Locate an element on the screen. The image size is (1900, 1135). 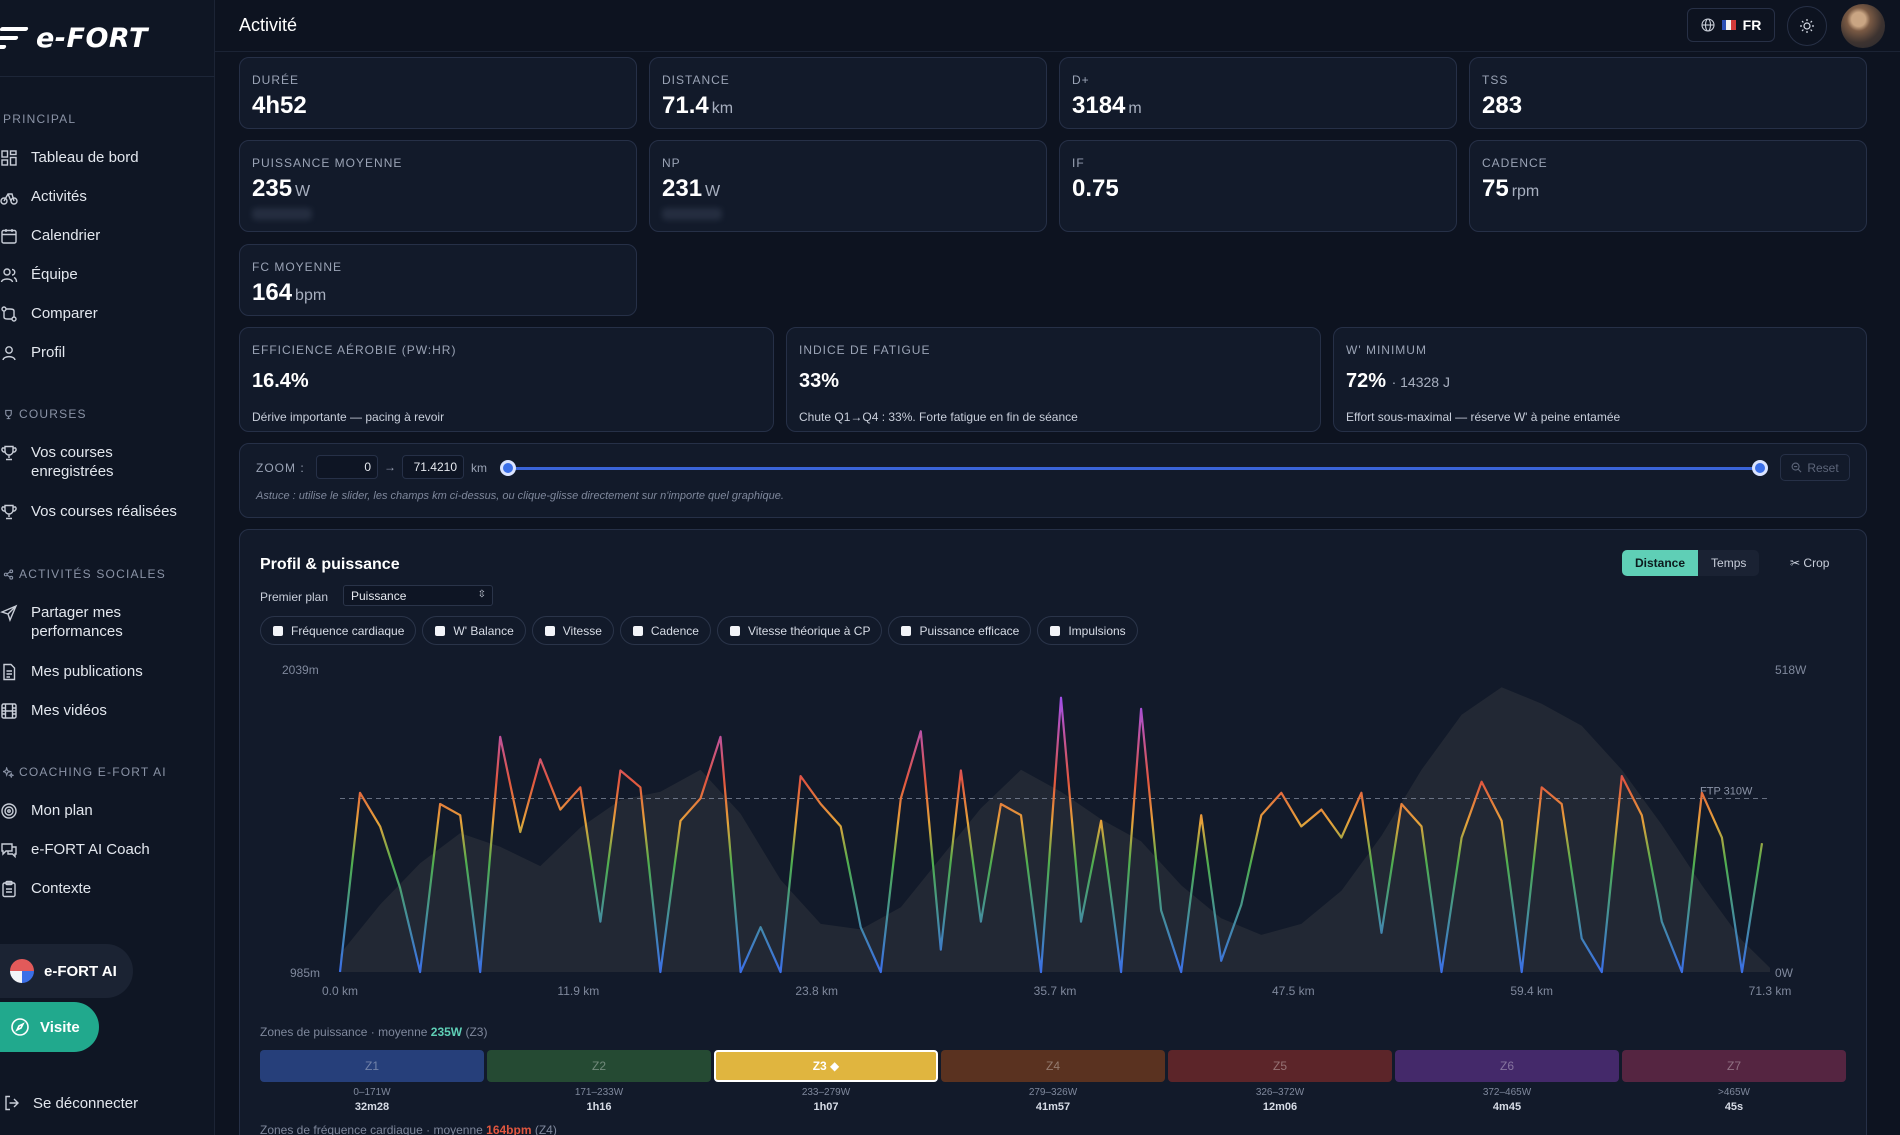
section-title-social: ACTIVITÉS SOCIALES is located at coordinates (84, 574).